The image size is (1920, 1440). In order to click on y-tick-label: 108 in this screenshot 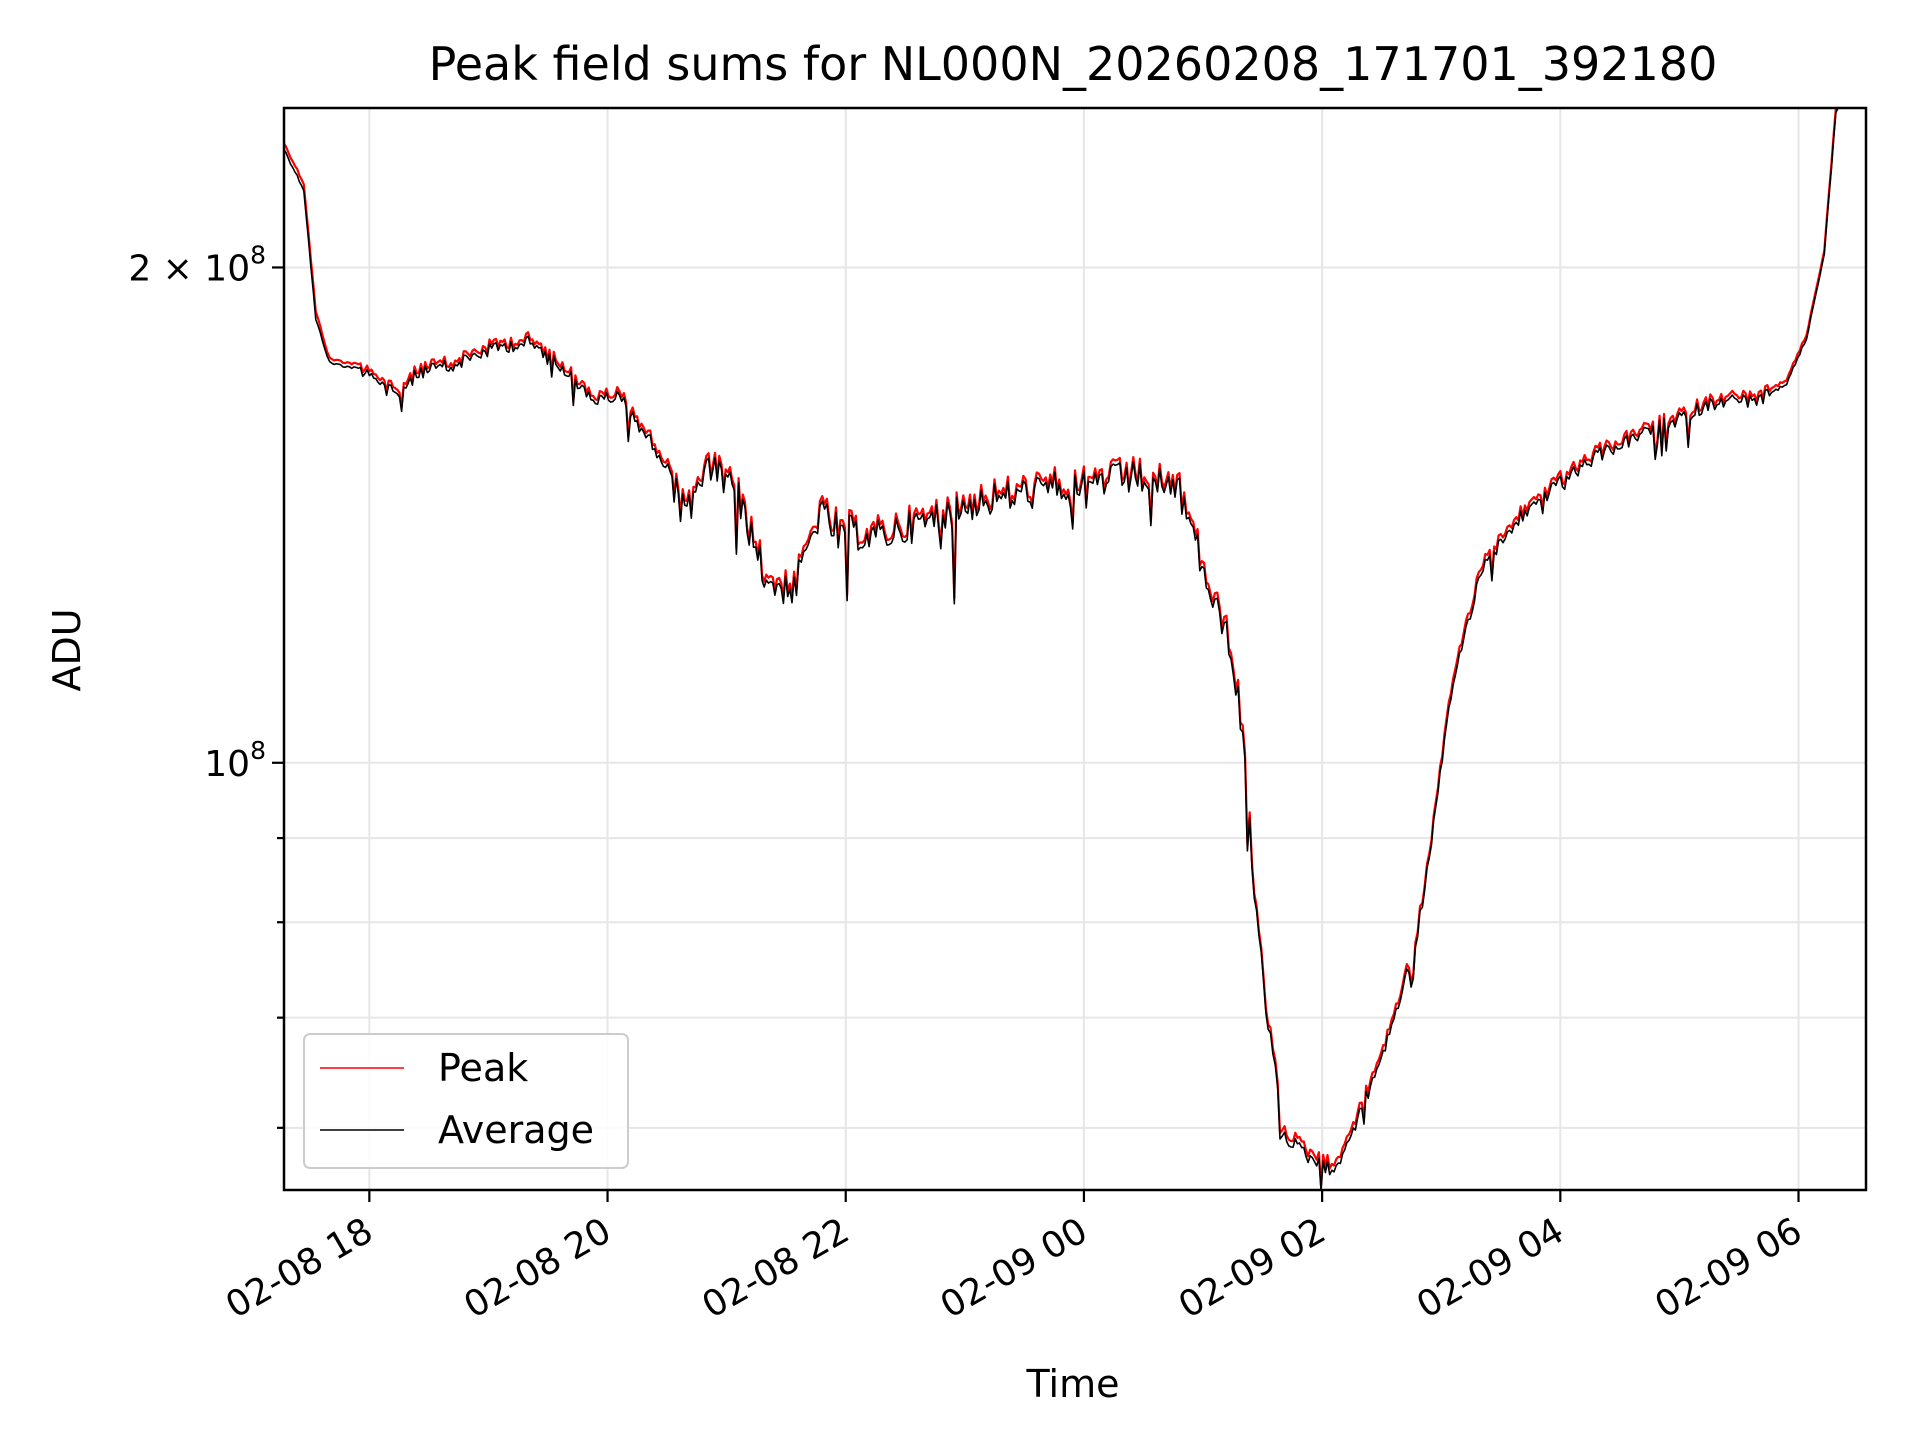, I will do `click(235, 760)`.